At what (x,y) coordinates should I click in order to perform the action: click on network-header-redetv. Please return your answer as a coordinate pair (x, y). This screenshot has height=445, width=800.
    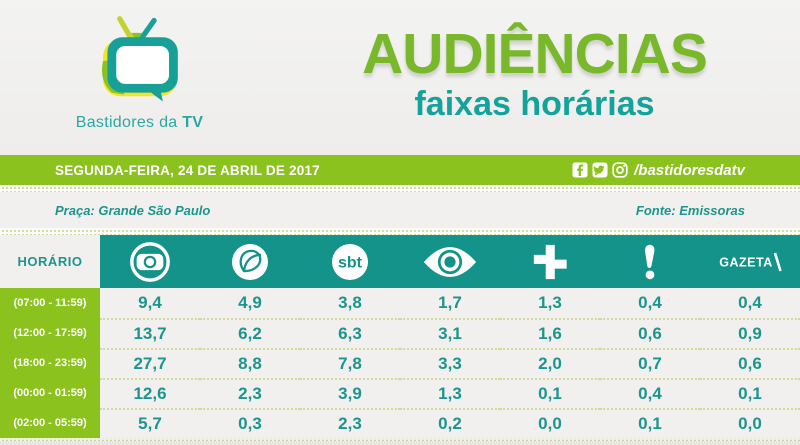
    Looking at the image, I should click on (650, 261).